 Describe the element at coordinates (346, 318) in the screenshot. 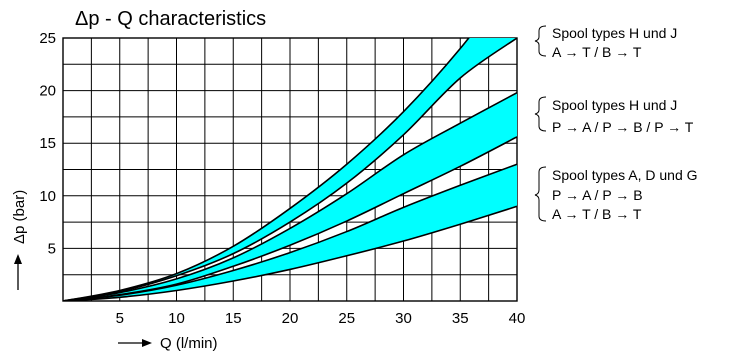

I see `x-tick-label: 25` at that location.